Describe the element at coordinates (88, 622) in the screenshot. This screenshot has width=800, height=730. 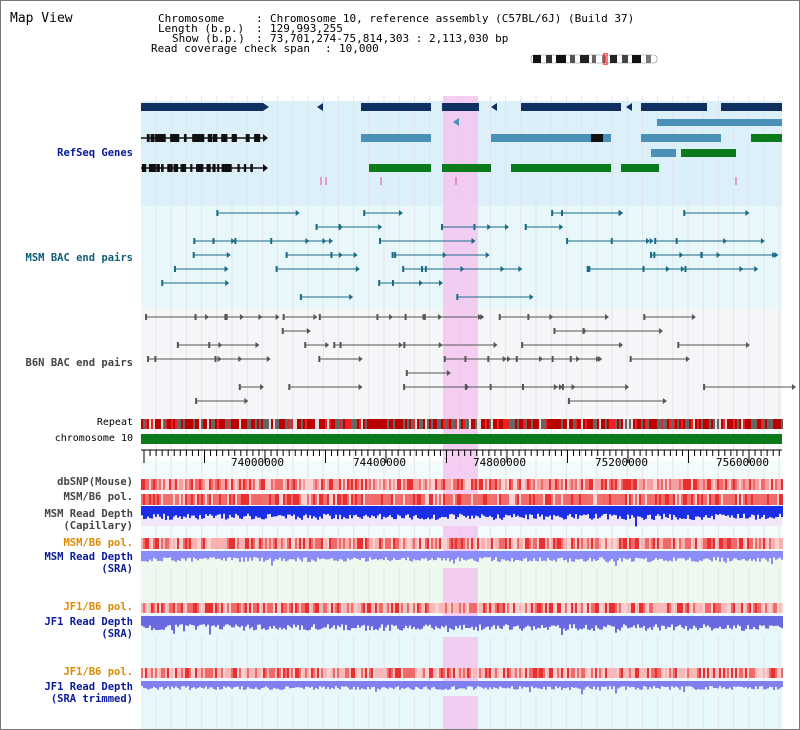
I see `track-label-jf1-depth-sra: JF1 Read Depth` at that location.